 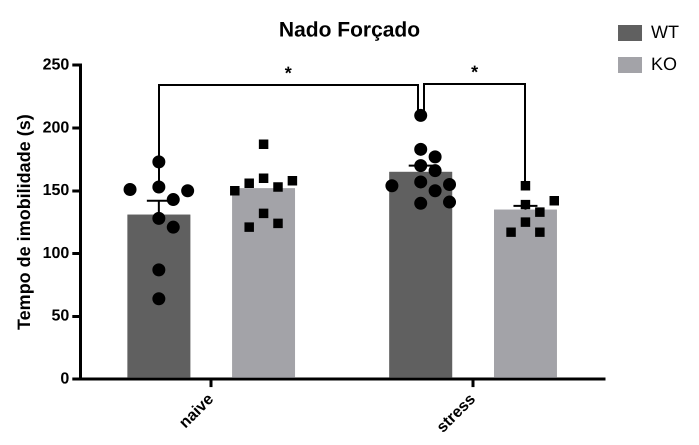 What do you see at coordinates (665, 32) in the screenshot?
I see `legend-label: WT` at bounding box center [665, 32].